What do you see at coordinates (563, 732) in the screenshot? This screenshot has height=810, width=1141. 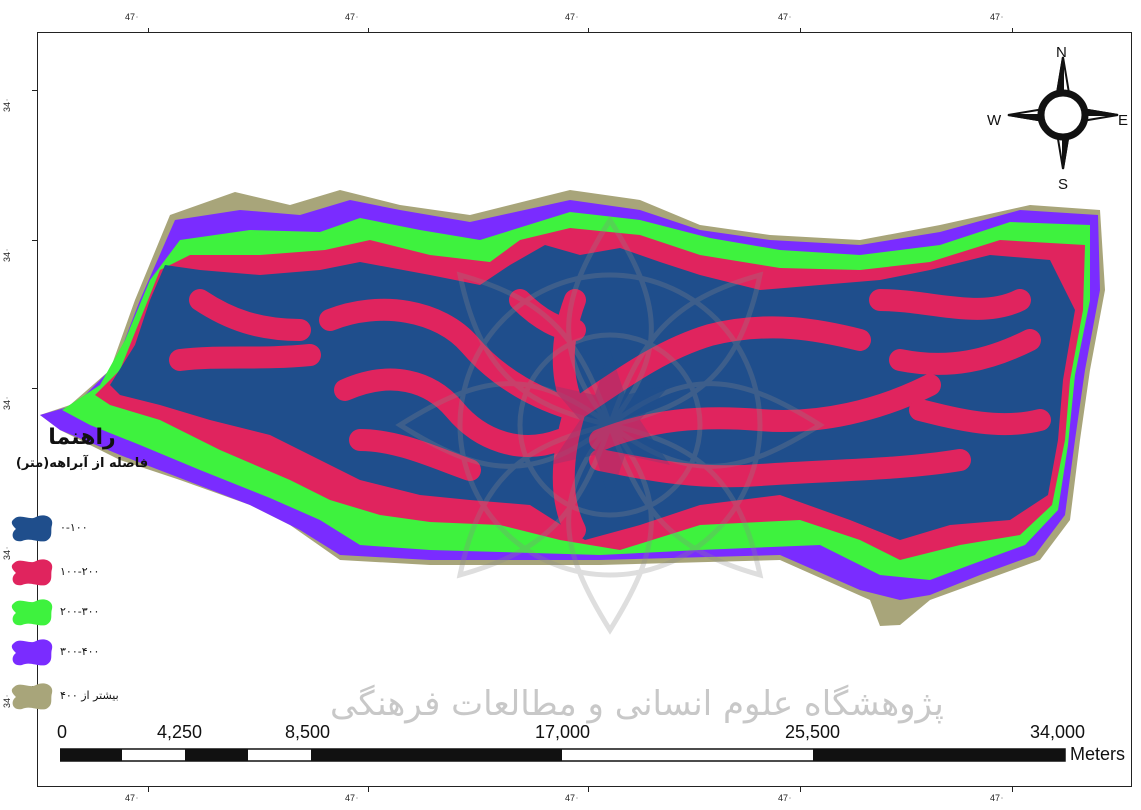 I see `scale-label: 17,000` at bounding box center [563, 732].